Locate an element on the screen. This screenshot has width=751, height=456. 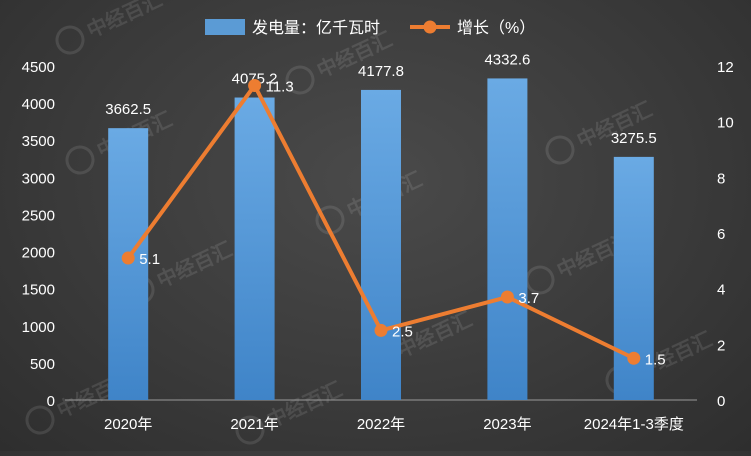
legend: 发电量：亿千瓦时 增长（%） is located at coordinates (370, 28).